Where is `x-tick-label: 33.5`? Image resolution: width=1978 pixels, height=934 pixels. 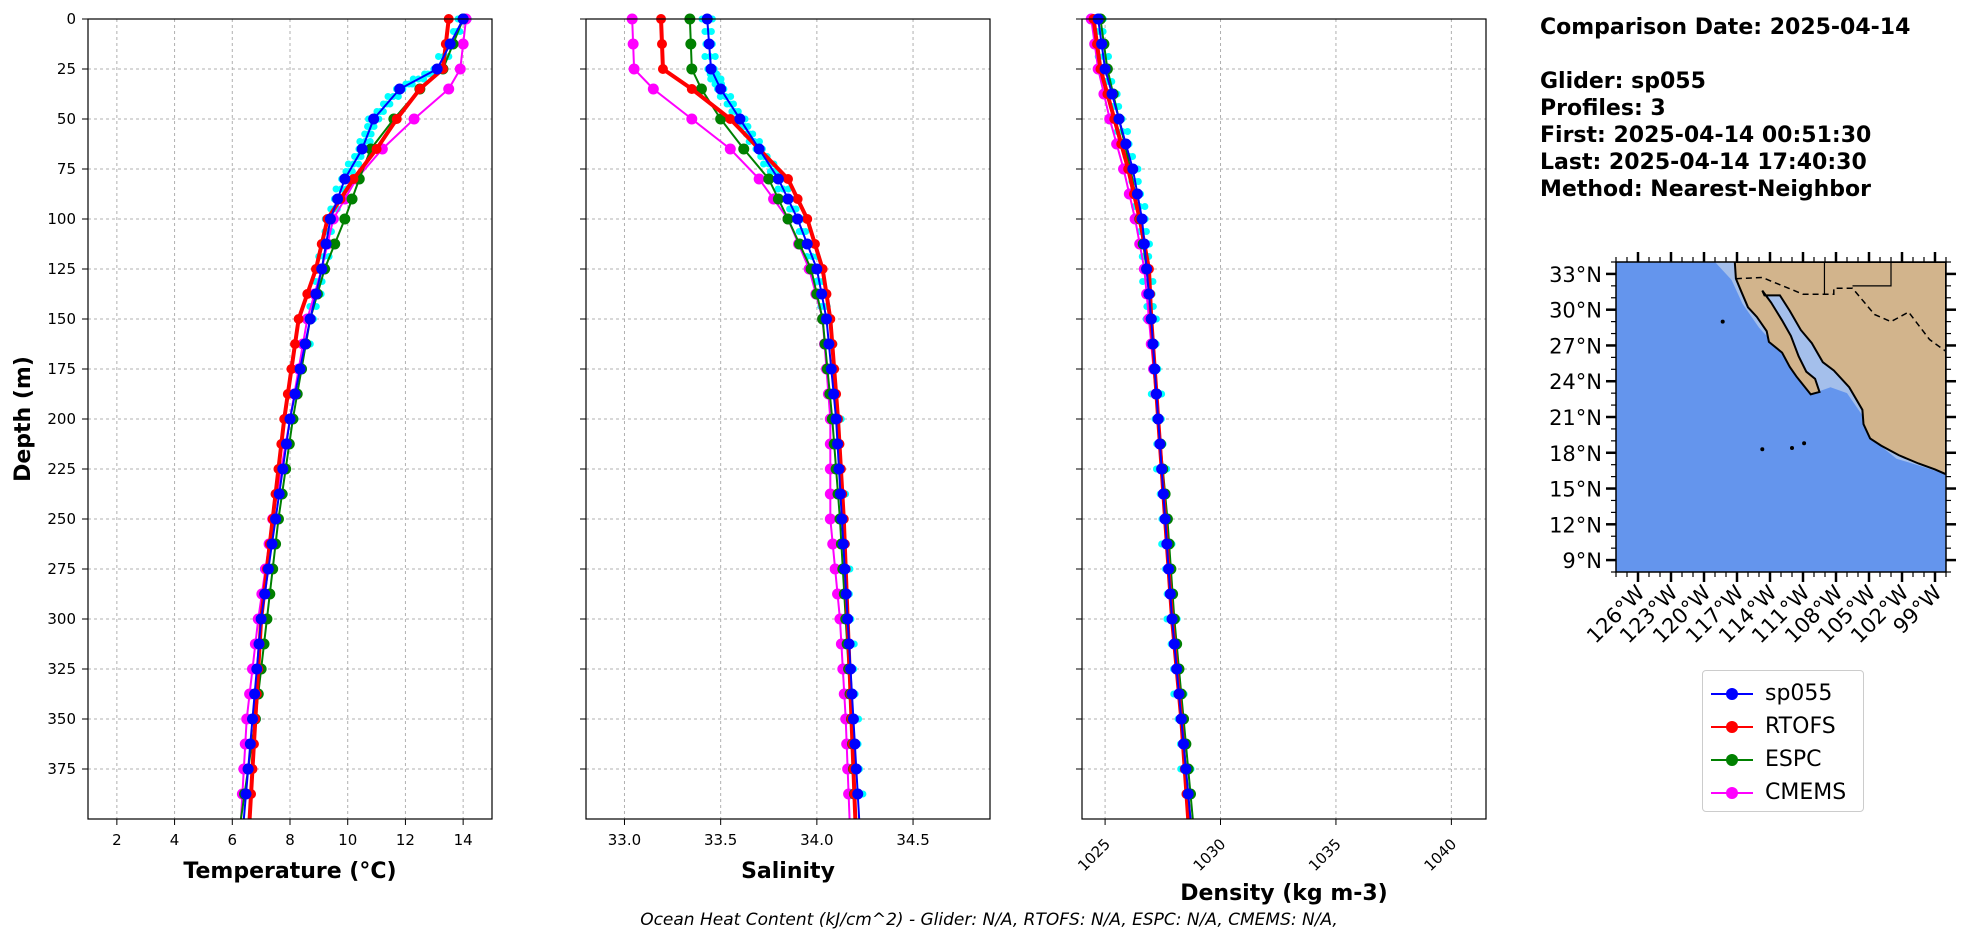 x-tick-label: 33.5 is located at coordinates (720, 840).